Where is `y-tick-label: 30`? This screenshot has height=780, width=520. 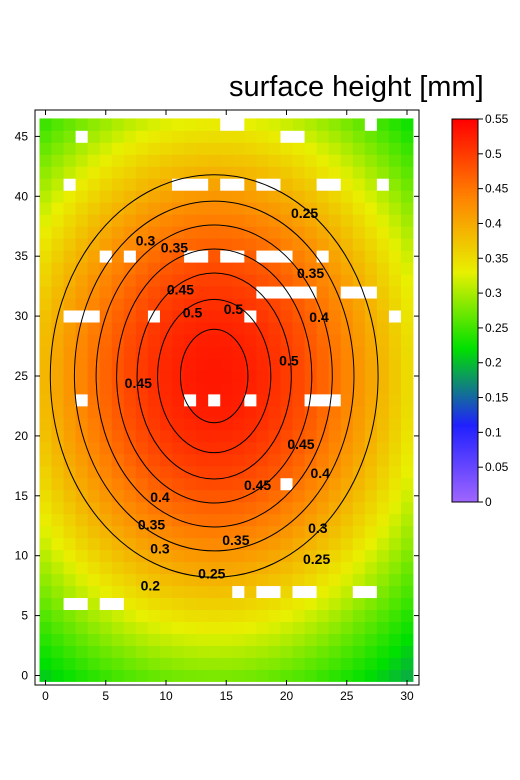 y-tick-label: 30 is located at coordinates (22, 316).